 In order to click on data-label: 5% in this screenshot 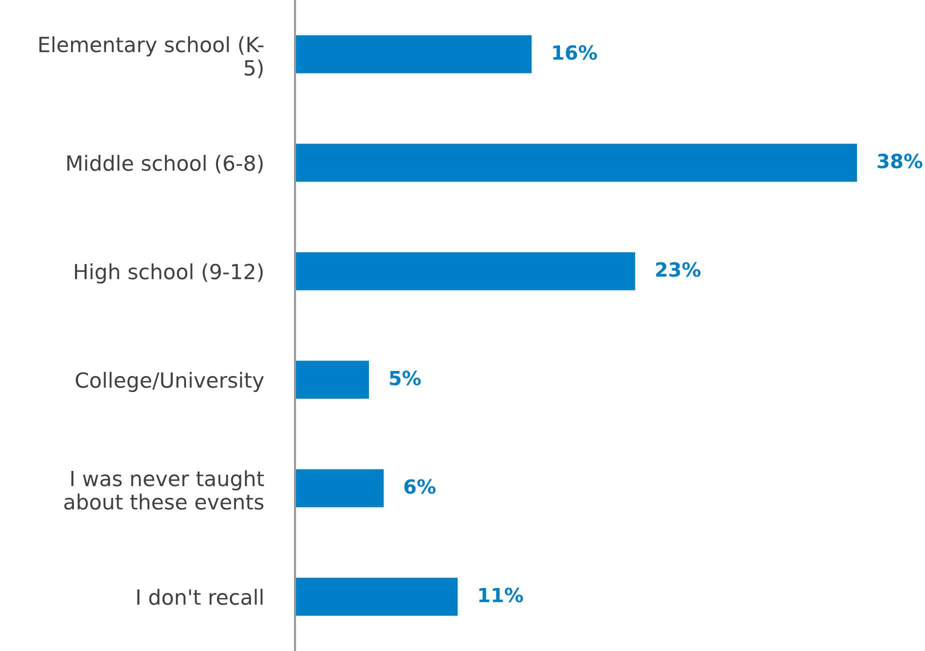, I will do `click(405, 378)`.